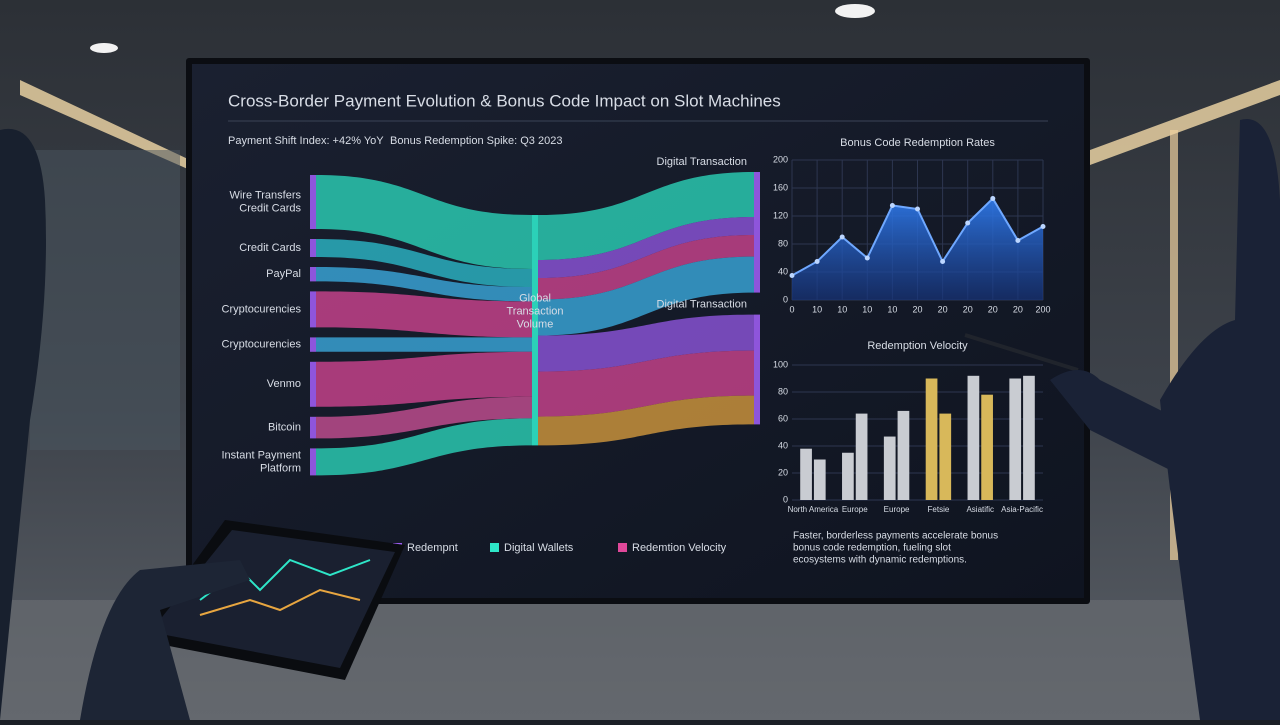 The width and height of the screenshot is (1280, 725). Describe the element at coordinates (539, 548) in the screenshot. I see `legend-label: Digital Wallets` at that location.